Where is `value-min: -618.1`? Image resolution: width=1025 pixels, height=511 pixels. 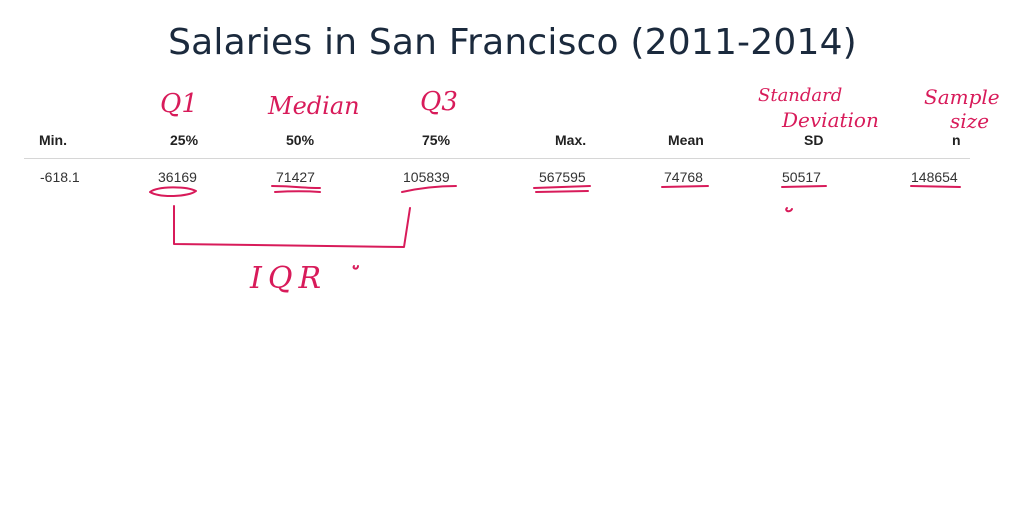 value-min: -618.1 is located at coordinates (60, 177).